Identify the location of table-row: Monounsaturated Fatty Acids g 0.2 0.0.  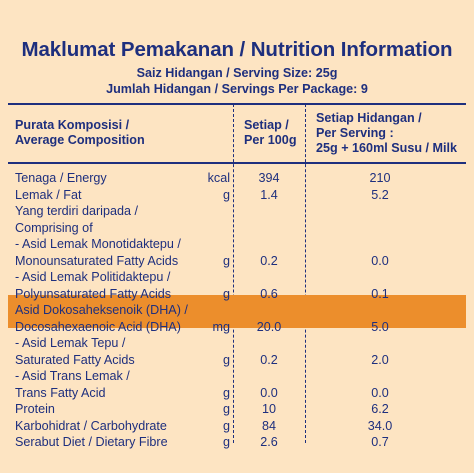
(237, 261).